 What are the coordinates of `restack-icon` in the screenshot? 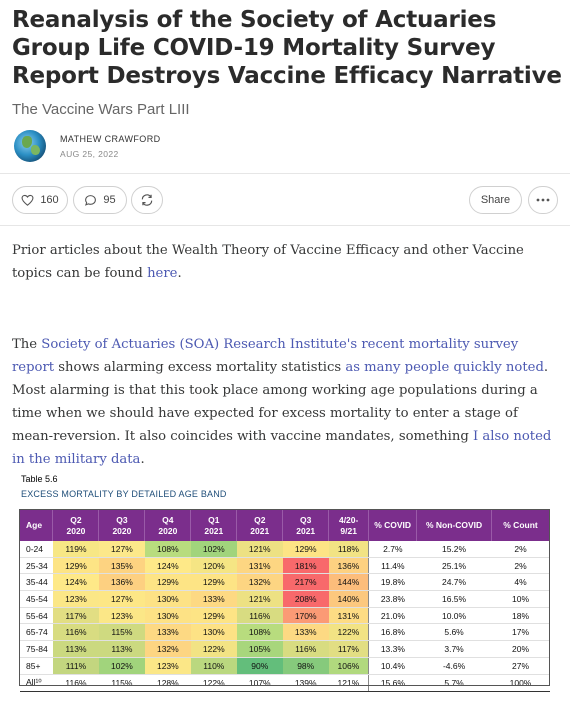 It's located at (147, 200).